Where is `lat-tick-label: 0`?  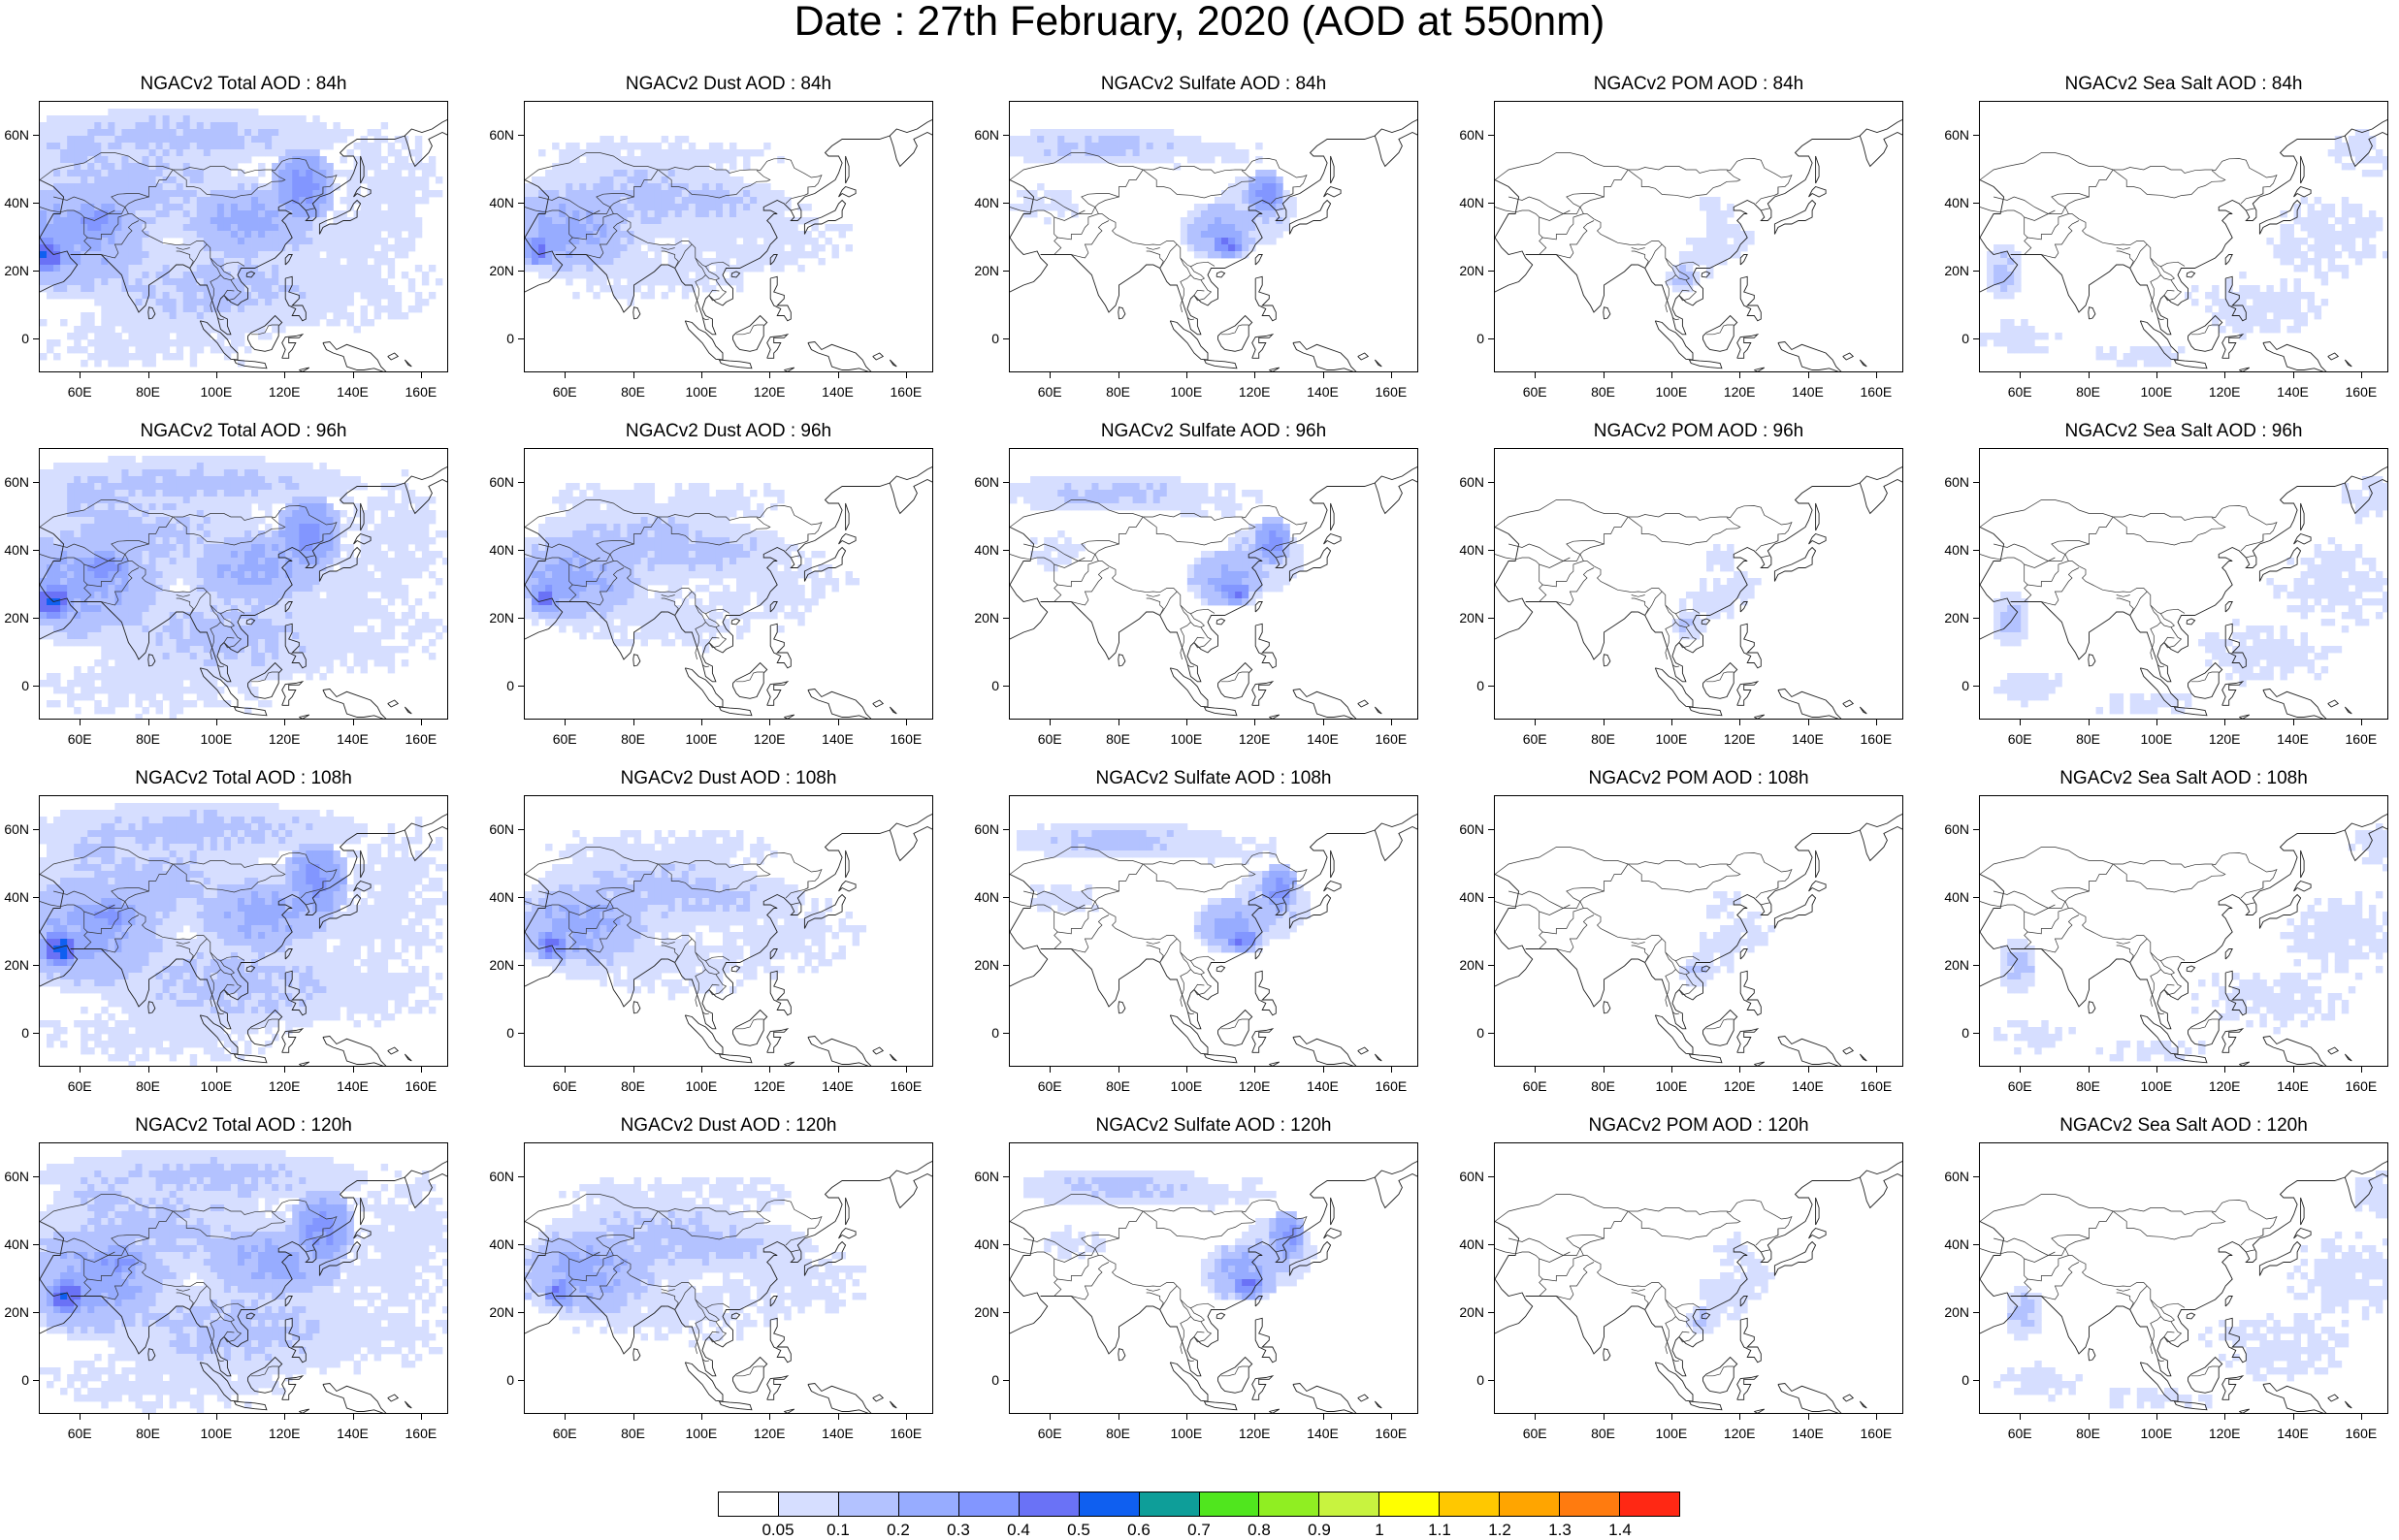 lat-tick-label: 0 is located at coordinates (25, 338).